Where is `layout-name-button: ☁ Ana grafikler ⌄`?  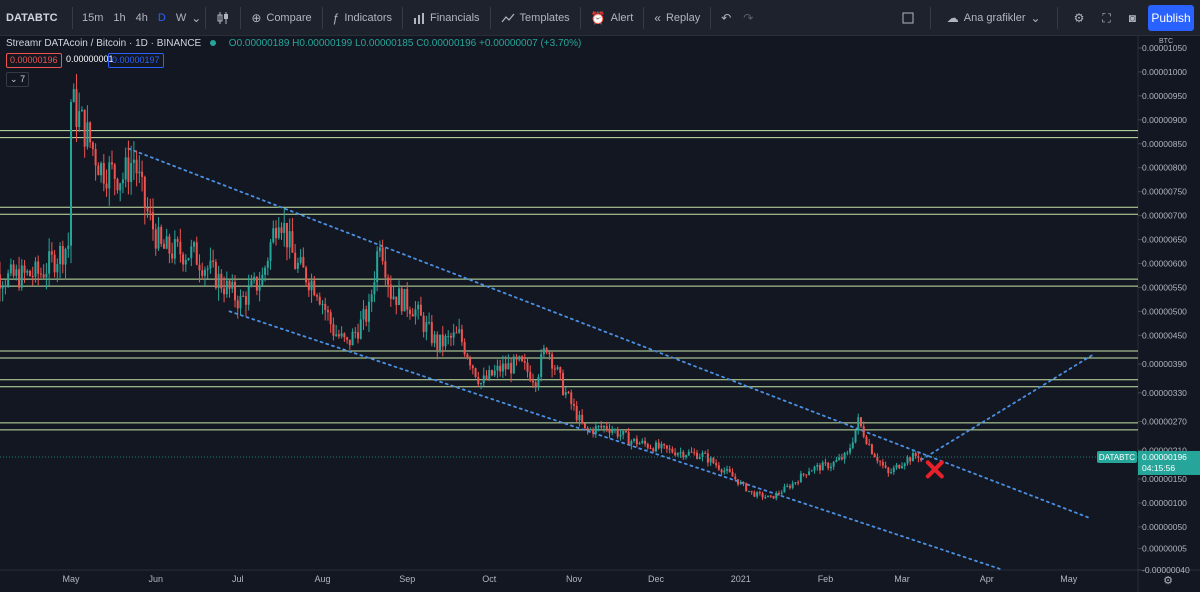
layout-name-button: ☁ Ana grafikler ⌄ is located at coordinates (994, 18).